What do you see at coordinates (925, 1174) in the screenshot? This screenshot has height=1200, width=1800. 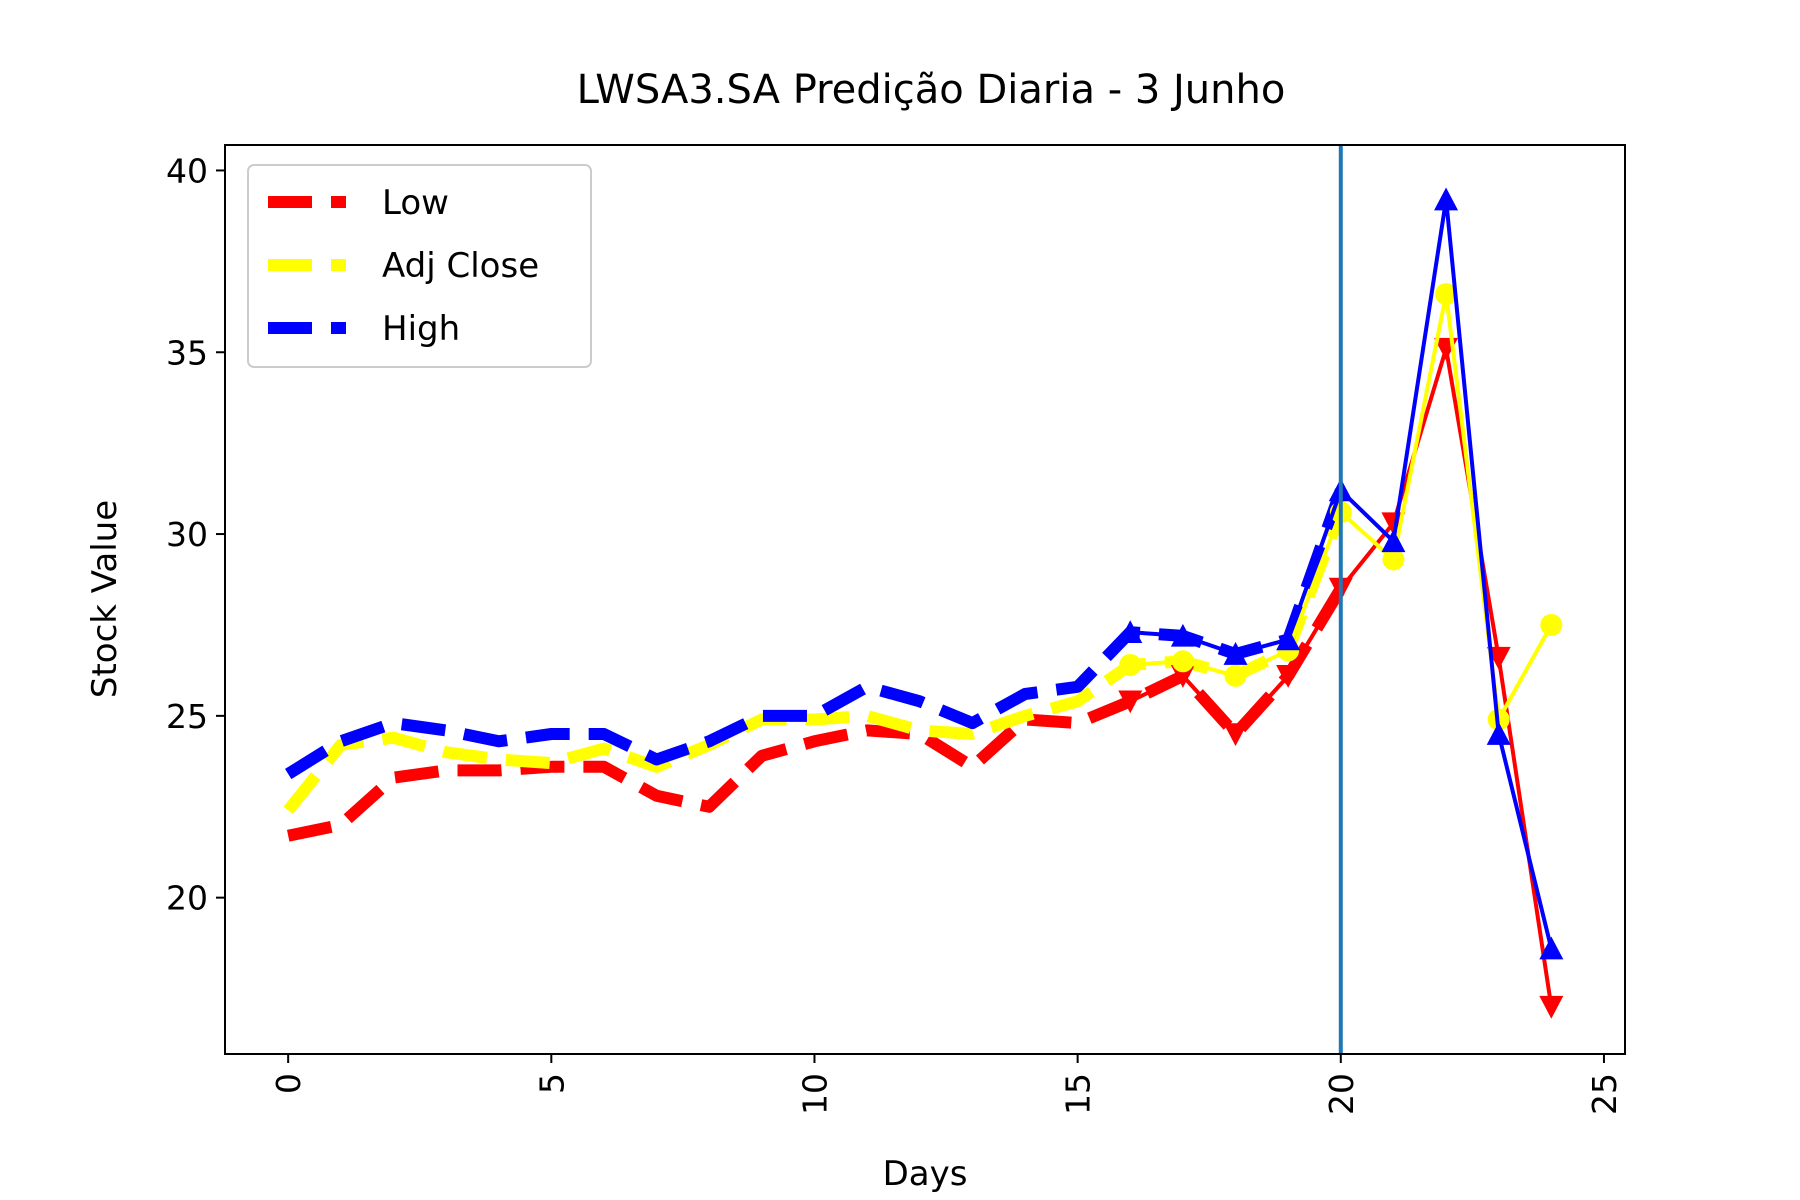 I see `x-axis-label: Days` at bounding box center [925, 1174].